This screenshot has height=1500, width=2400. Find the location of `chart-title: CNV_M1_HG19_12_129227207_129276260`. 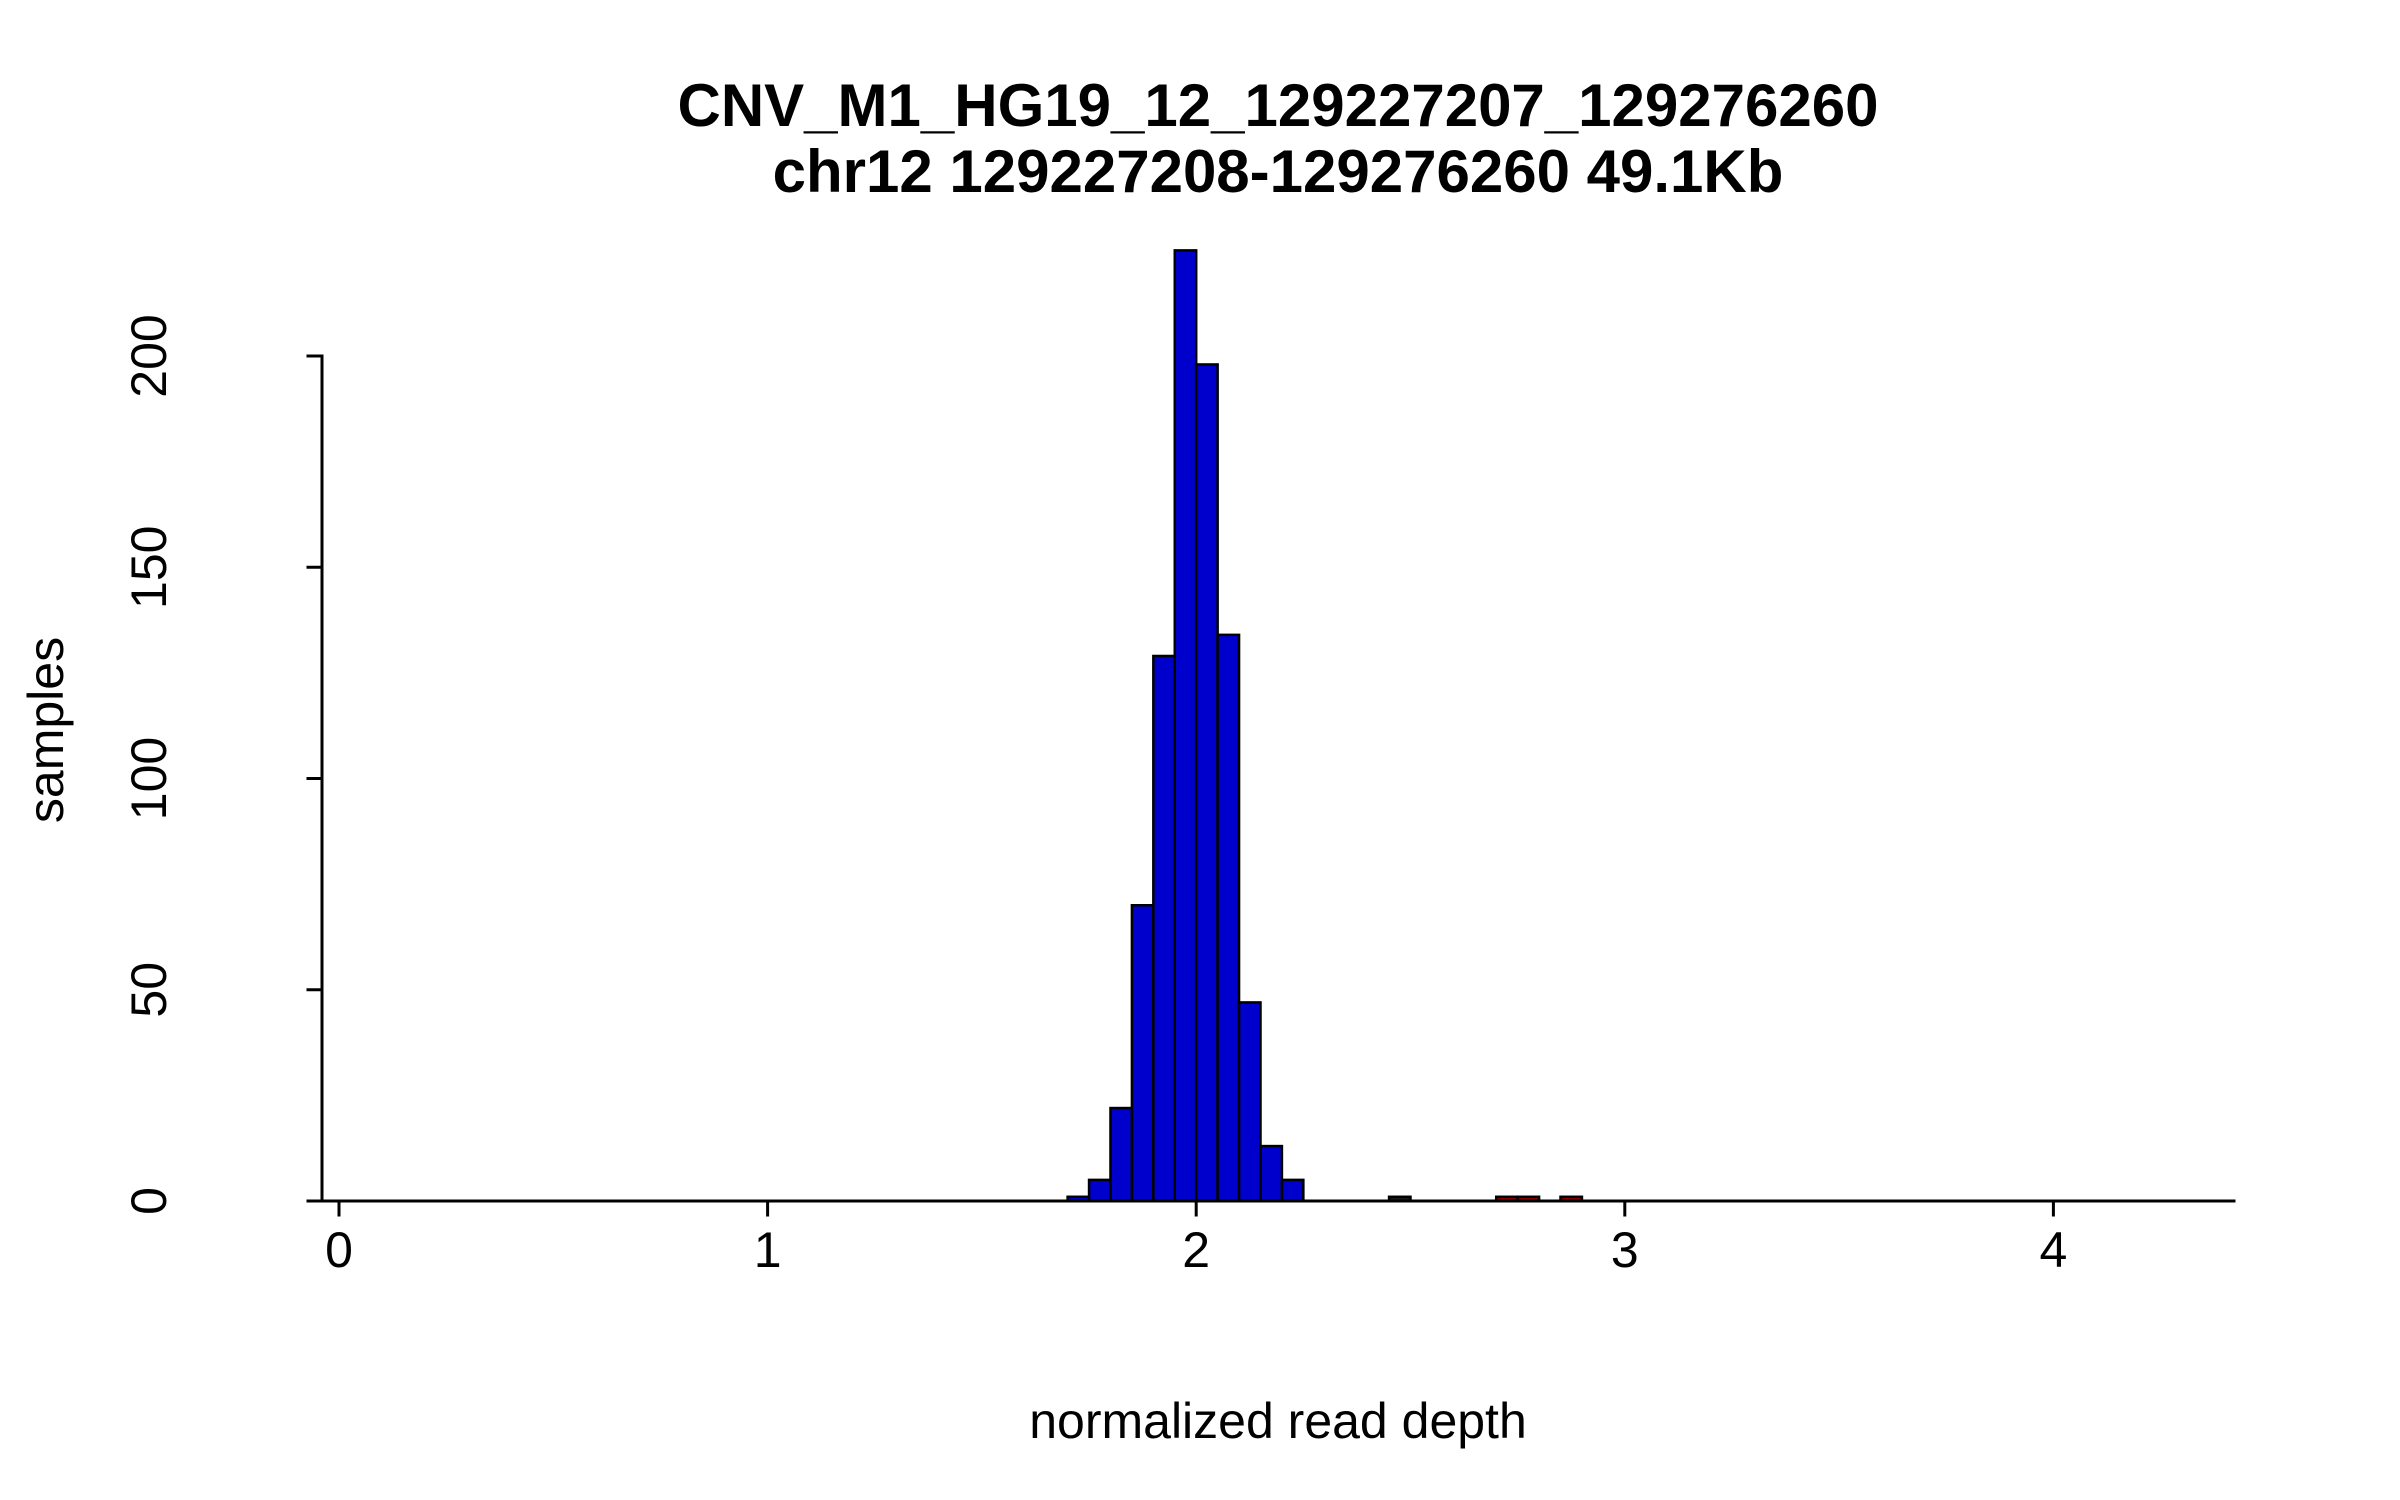

chart-title: CNV_M1_HG19_12_129227207_129276260 is located at coordinates (1278, 105).